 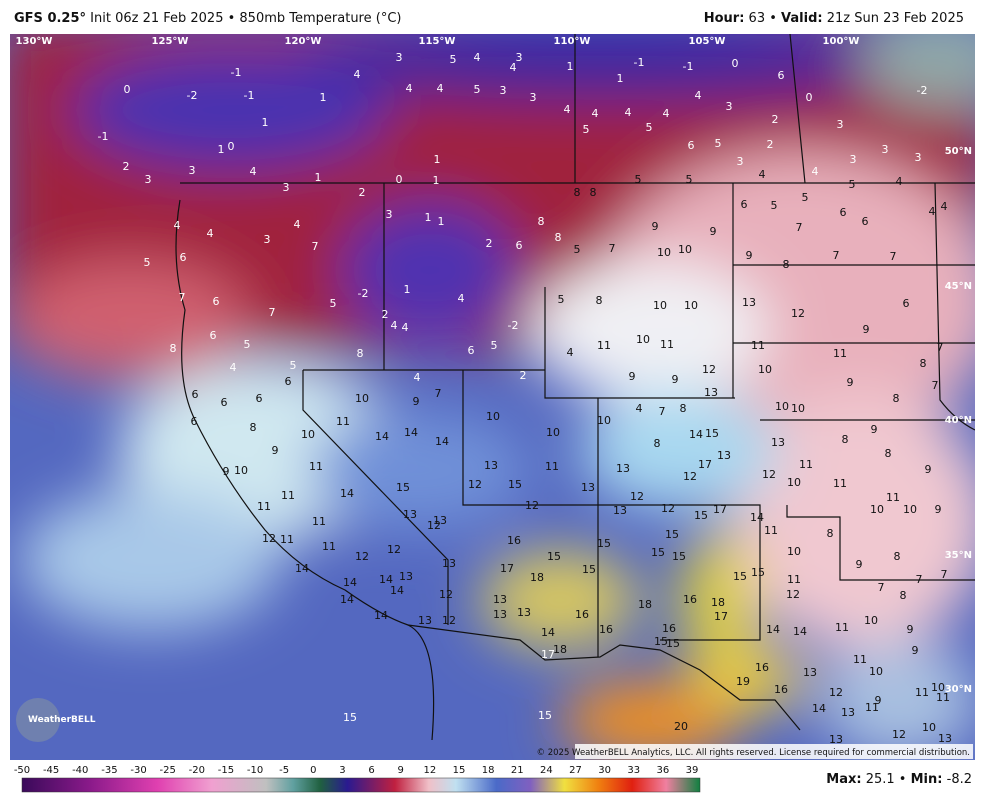 I want to click on max-label: Max:, so click(x=843, y=779).